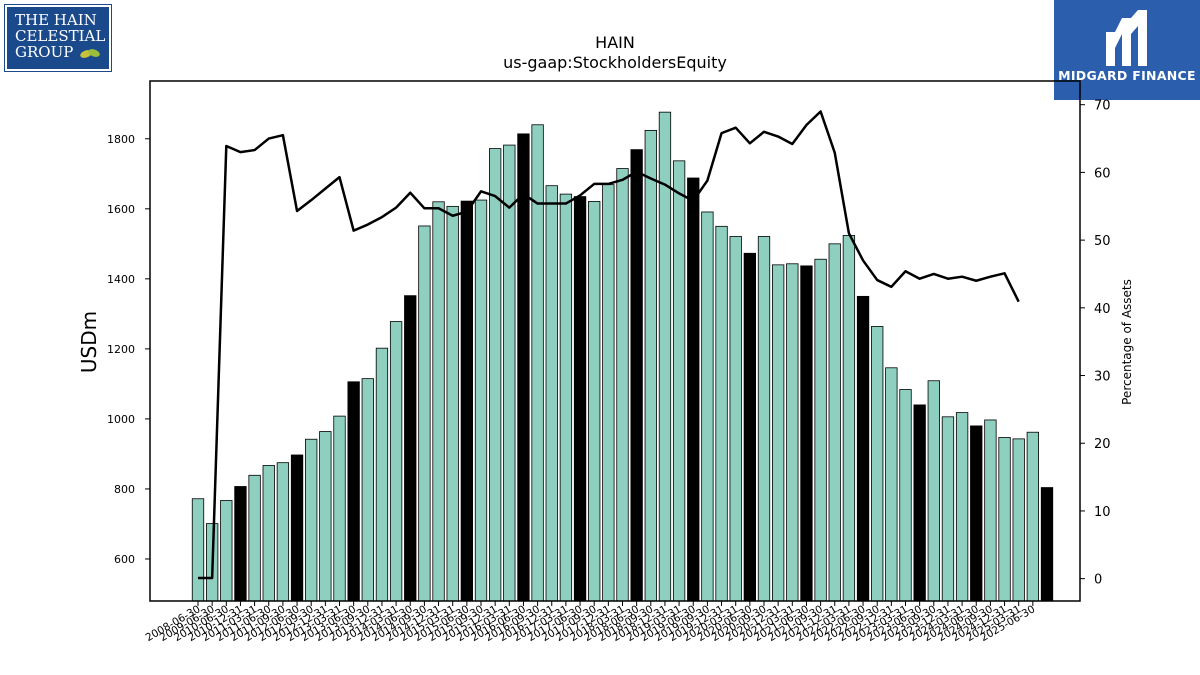 This screenshot has width=1200, height=675. What do you see at coordinates (121, 349) in the screenshot?
I see `y-tick-label-3: 1200` at bounding box center [121, 349].